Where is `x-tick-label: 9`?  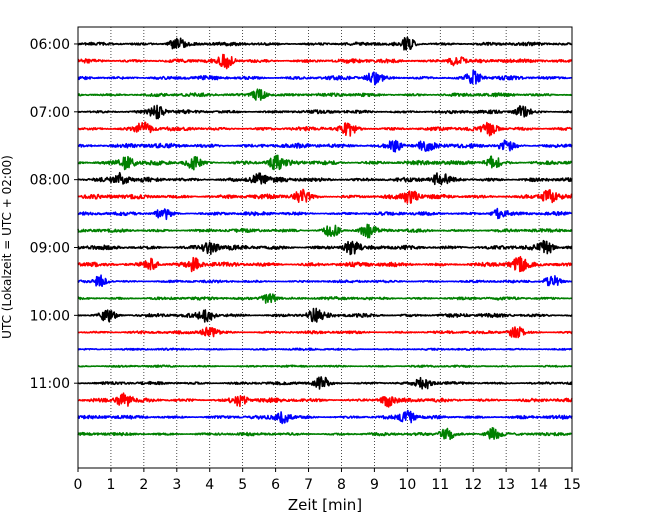
x-tick-label: 9 is located at coordinates (374, 485).